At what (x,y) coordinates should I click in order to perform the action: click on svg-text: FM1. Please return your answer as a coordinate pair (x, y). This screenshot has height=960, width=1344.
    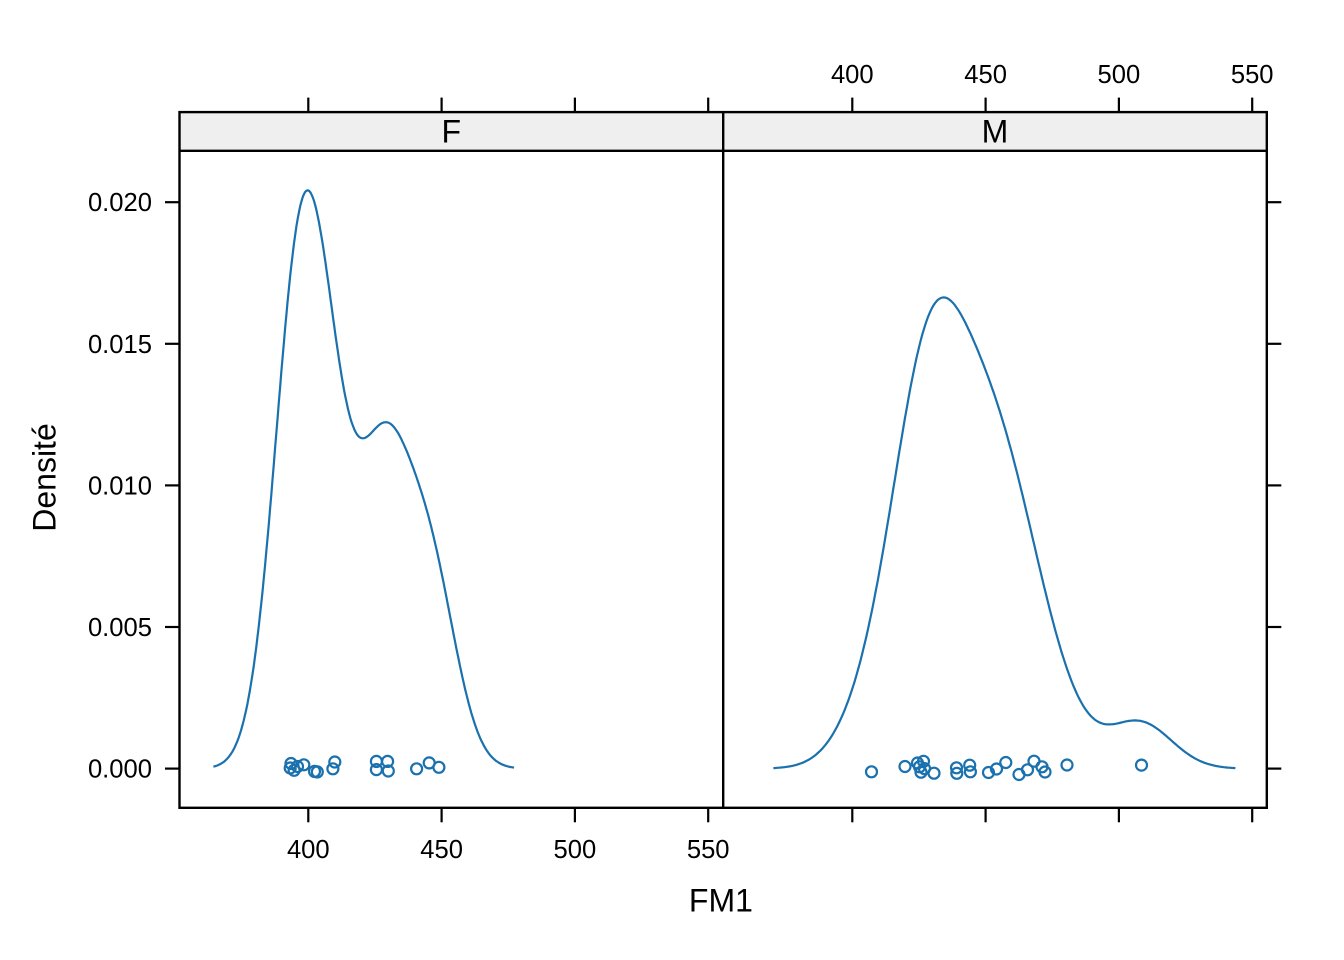
    Looking at the image, I should click on (721, 901).